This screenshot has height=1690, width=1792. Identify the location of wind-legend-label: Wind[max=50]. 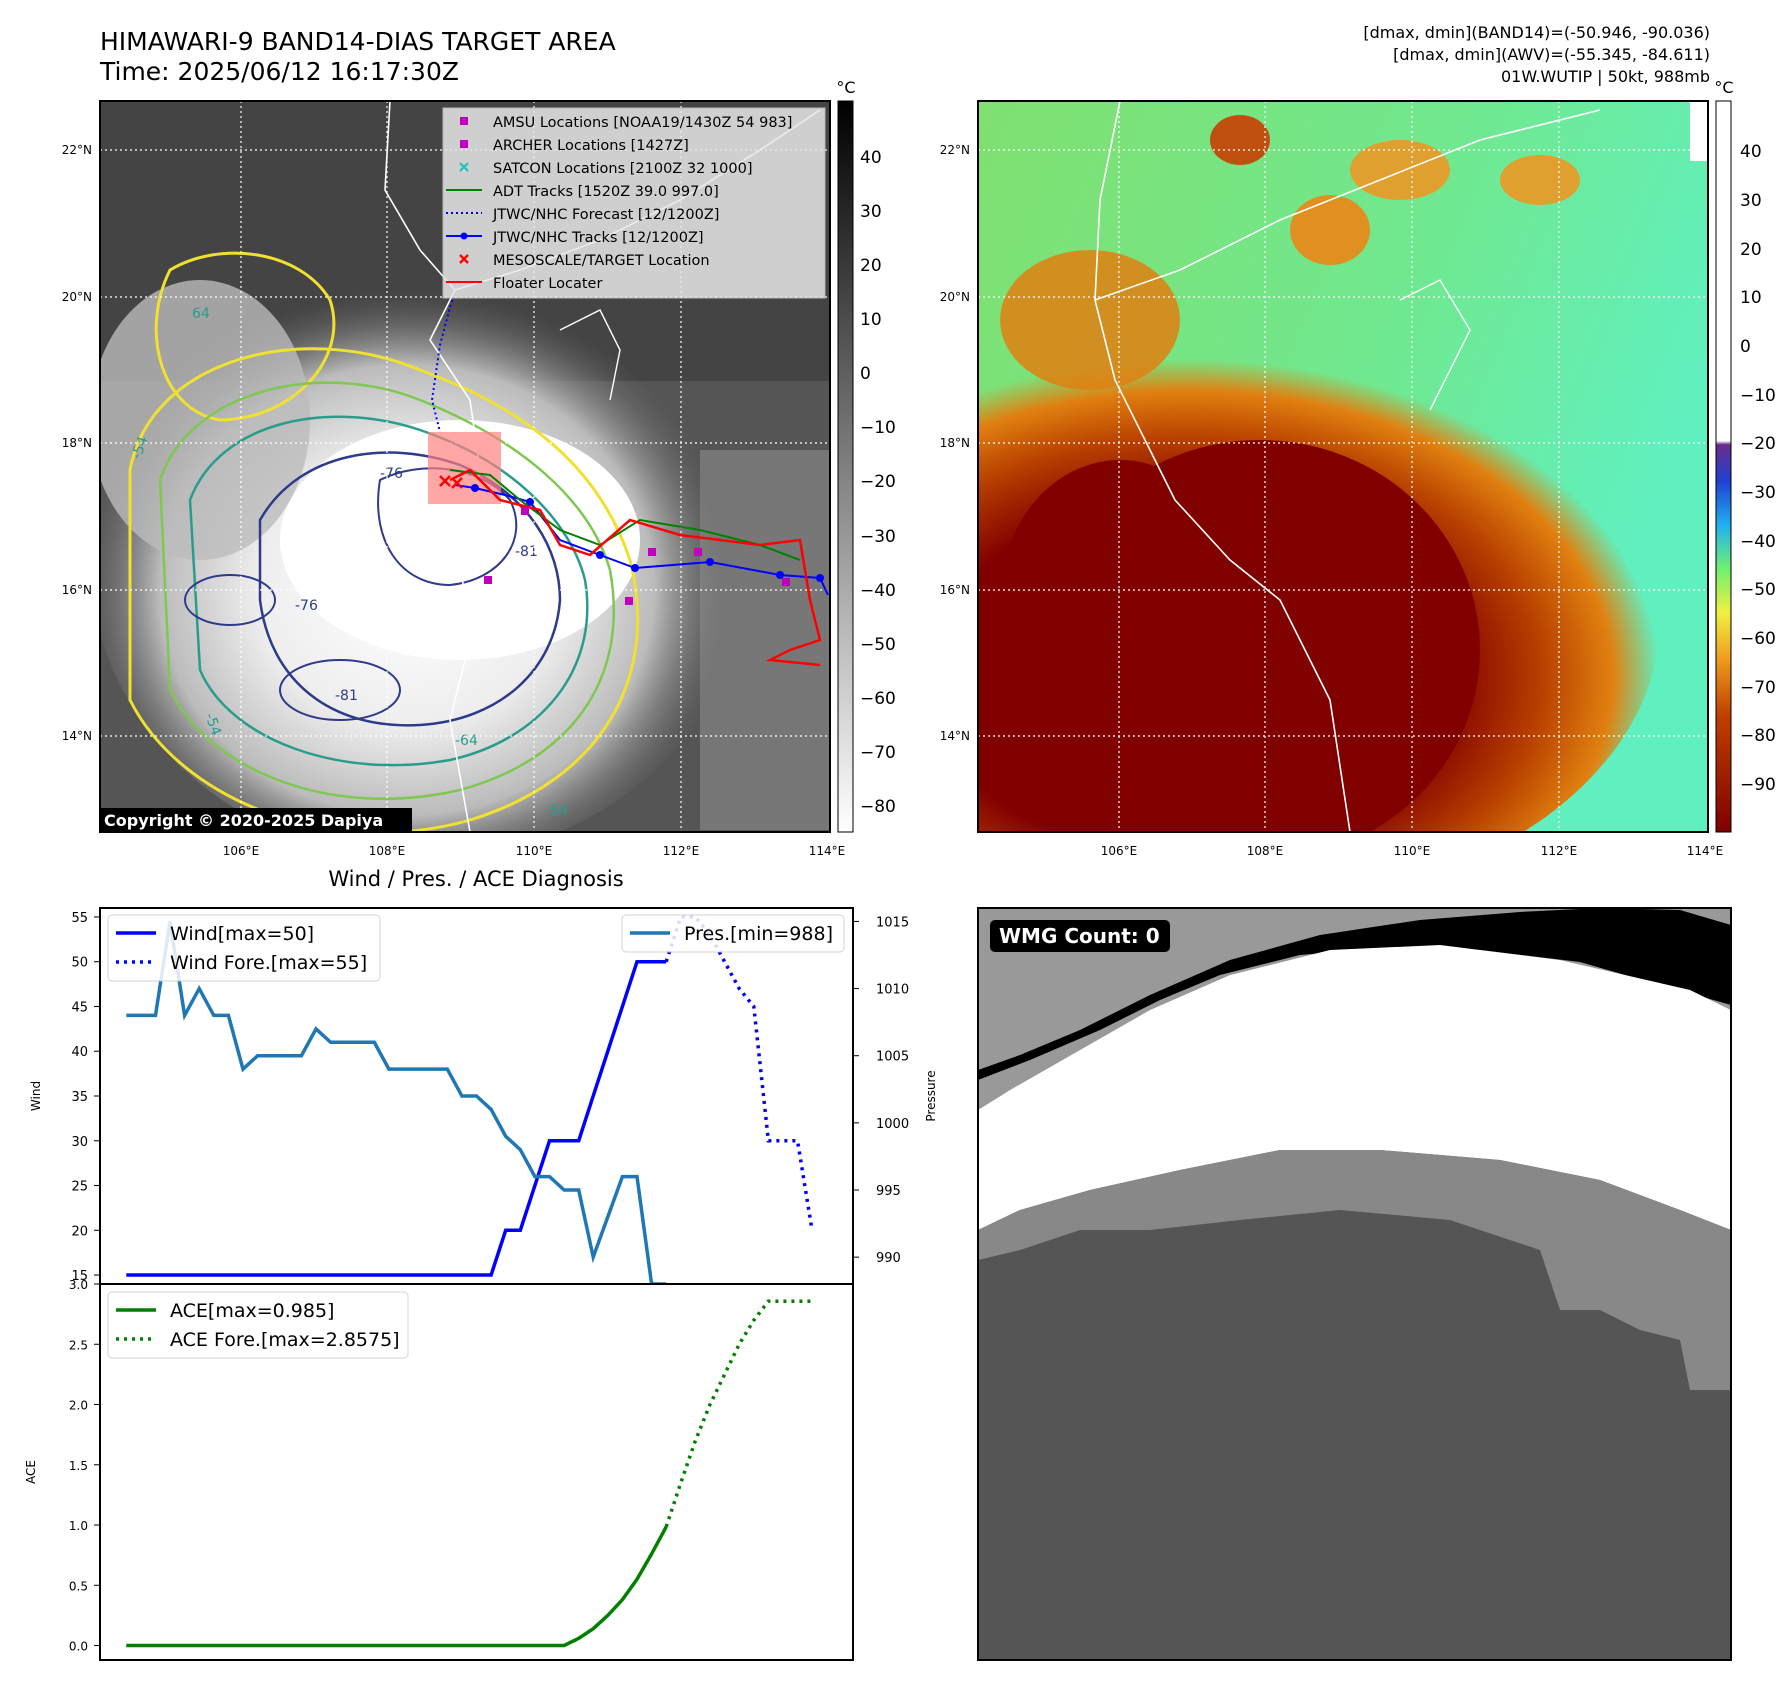
(242, 934).